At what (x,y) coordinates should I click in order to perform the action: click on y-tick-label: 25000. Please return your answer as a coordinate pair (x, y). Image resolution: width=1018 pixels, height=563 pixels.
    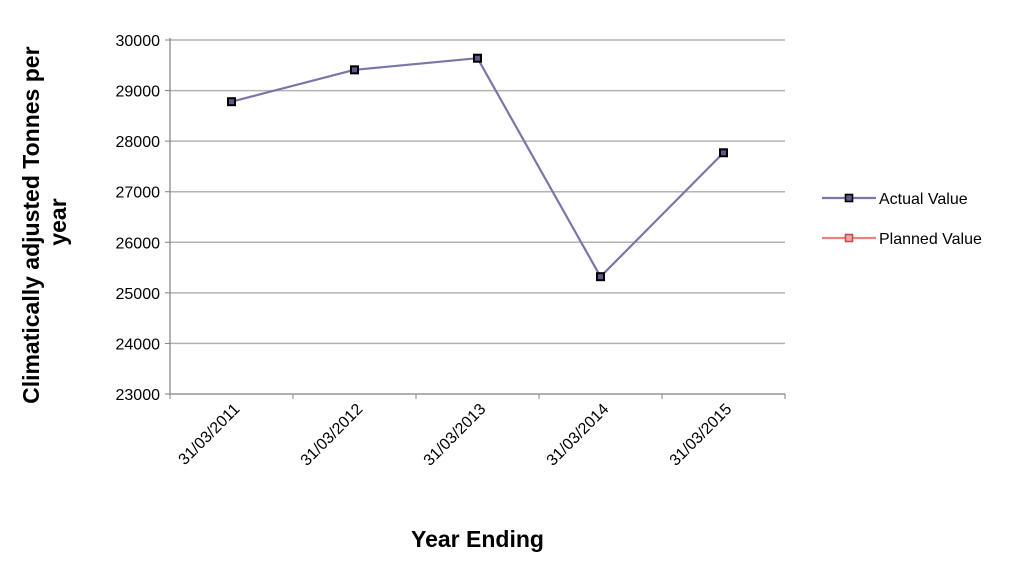
    Looking at the image, I should click on (138, 294).